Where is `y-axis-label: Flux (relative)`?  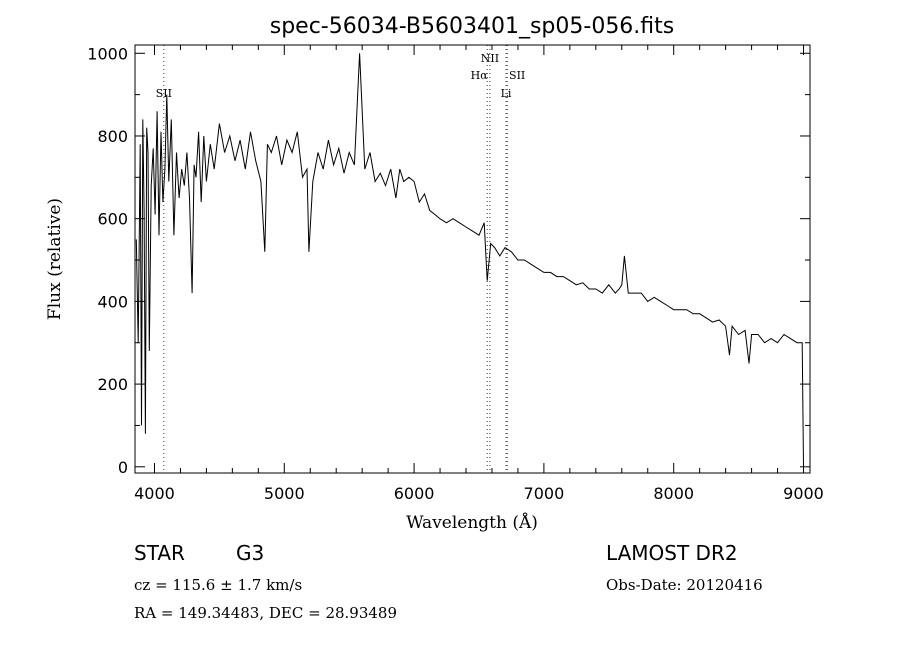
y-axis-label: Flux (relative) is located at coordinates (55, 259).